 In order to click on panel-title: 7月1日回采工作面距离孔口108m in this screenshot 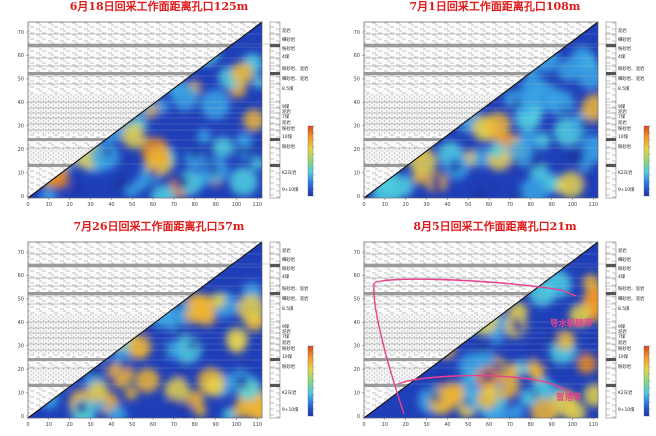, I will do `click(495, 6)`.